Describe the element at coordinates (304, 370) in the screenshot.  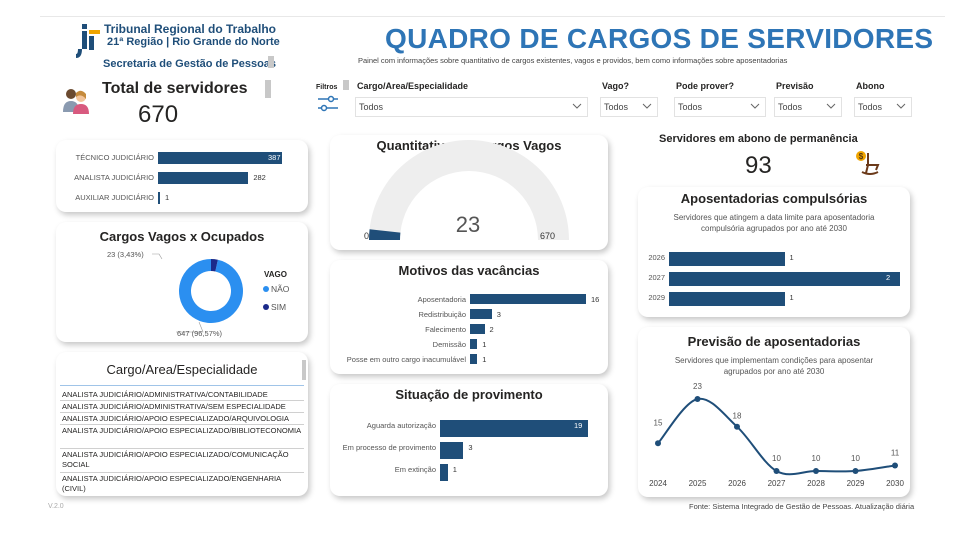
I see `cargo-list-scrollbar` at that location.